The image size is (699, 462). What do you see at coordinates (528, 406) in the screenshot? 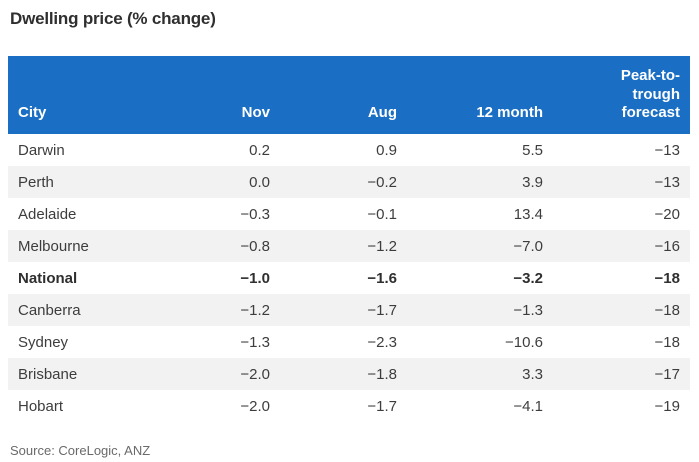
I see `value-cell: −4.1` at bounding box center [528, 406].